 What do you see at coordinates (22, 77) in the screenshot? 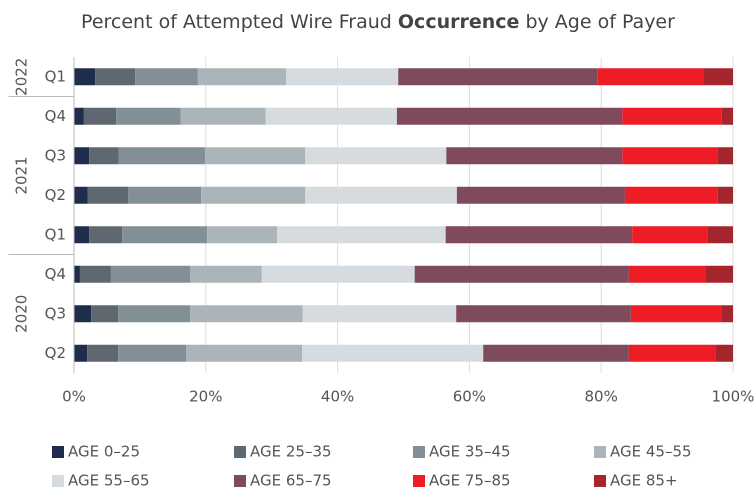
I see `group-label: 2022` at bounding box center [22, 77].